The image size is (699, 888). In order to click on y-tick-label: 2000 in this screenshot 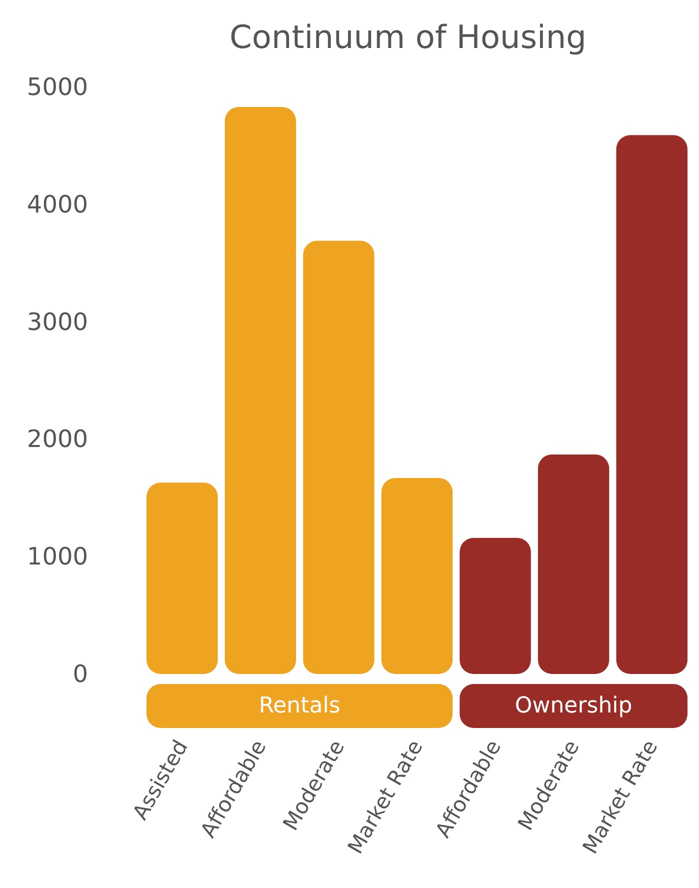, I will do `click(57, 439)`.